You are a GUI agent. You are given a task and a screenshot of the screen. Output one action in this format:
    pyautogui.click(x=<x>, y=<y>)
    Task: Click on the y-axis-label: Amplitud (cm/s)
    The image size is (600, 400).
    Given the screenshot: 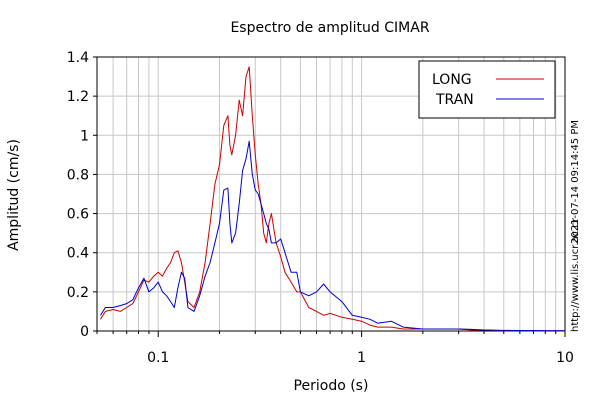 What is the action you would take?
    pyautogui.click(x=14, y=195)
    